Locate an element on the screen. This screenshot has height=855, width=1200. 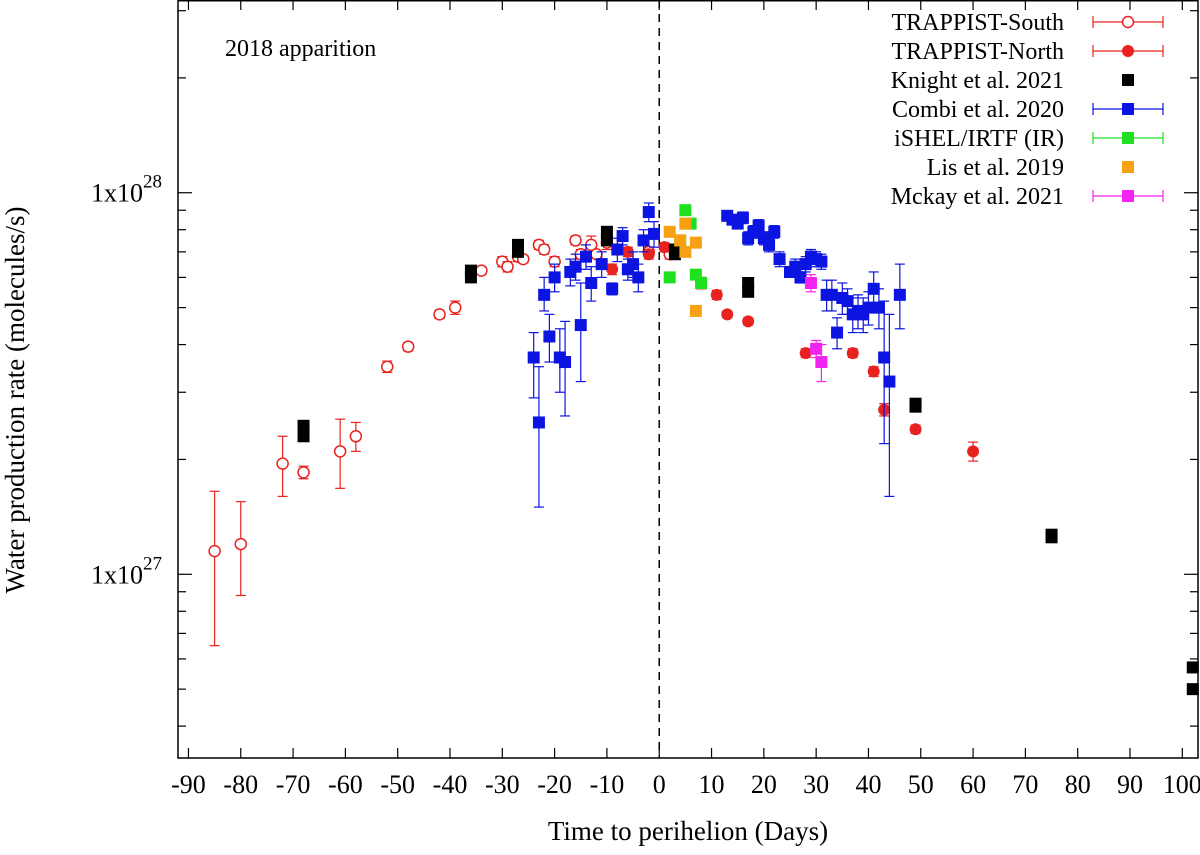
legend-item-0: TRAPPIST-South is located at coordinates (1028, 23).